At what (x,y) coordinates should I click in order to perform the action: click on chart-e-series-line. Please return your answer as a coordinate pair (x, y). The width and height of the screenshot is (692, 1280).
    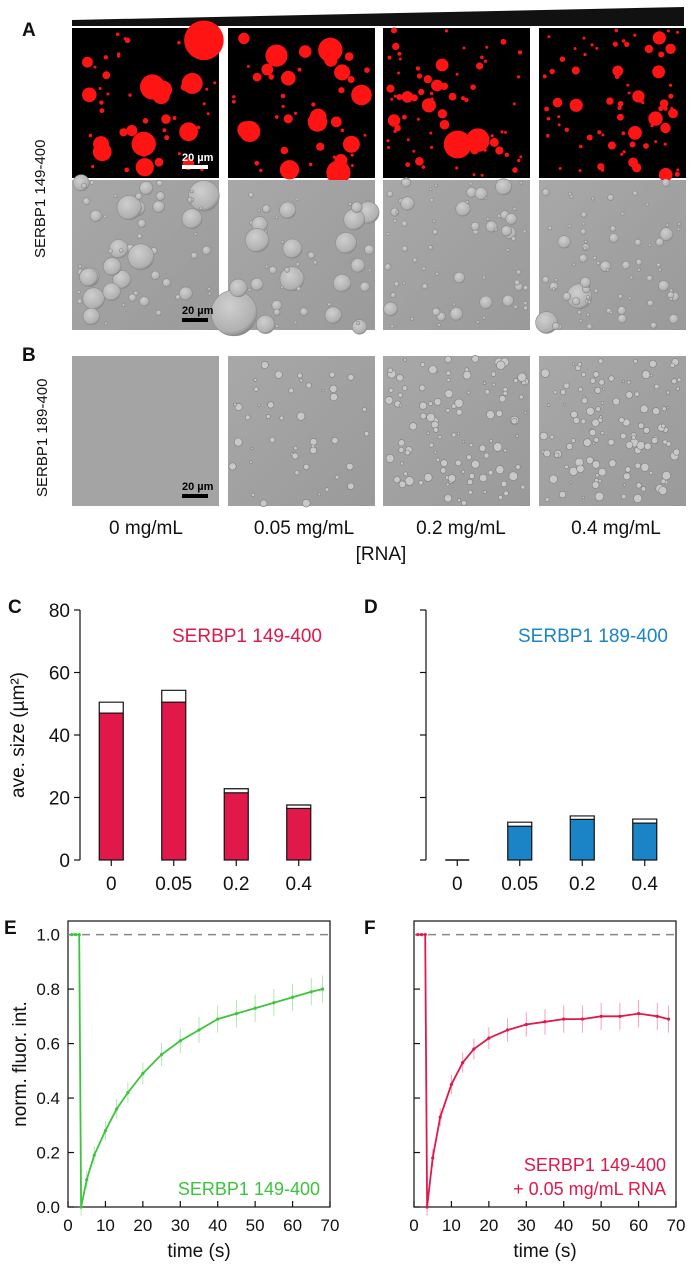
    Looking at the image, I should click on (197, 1070).